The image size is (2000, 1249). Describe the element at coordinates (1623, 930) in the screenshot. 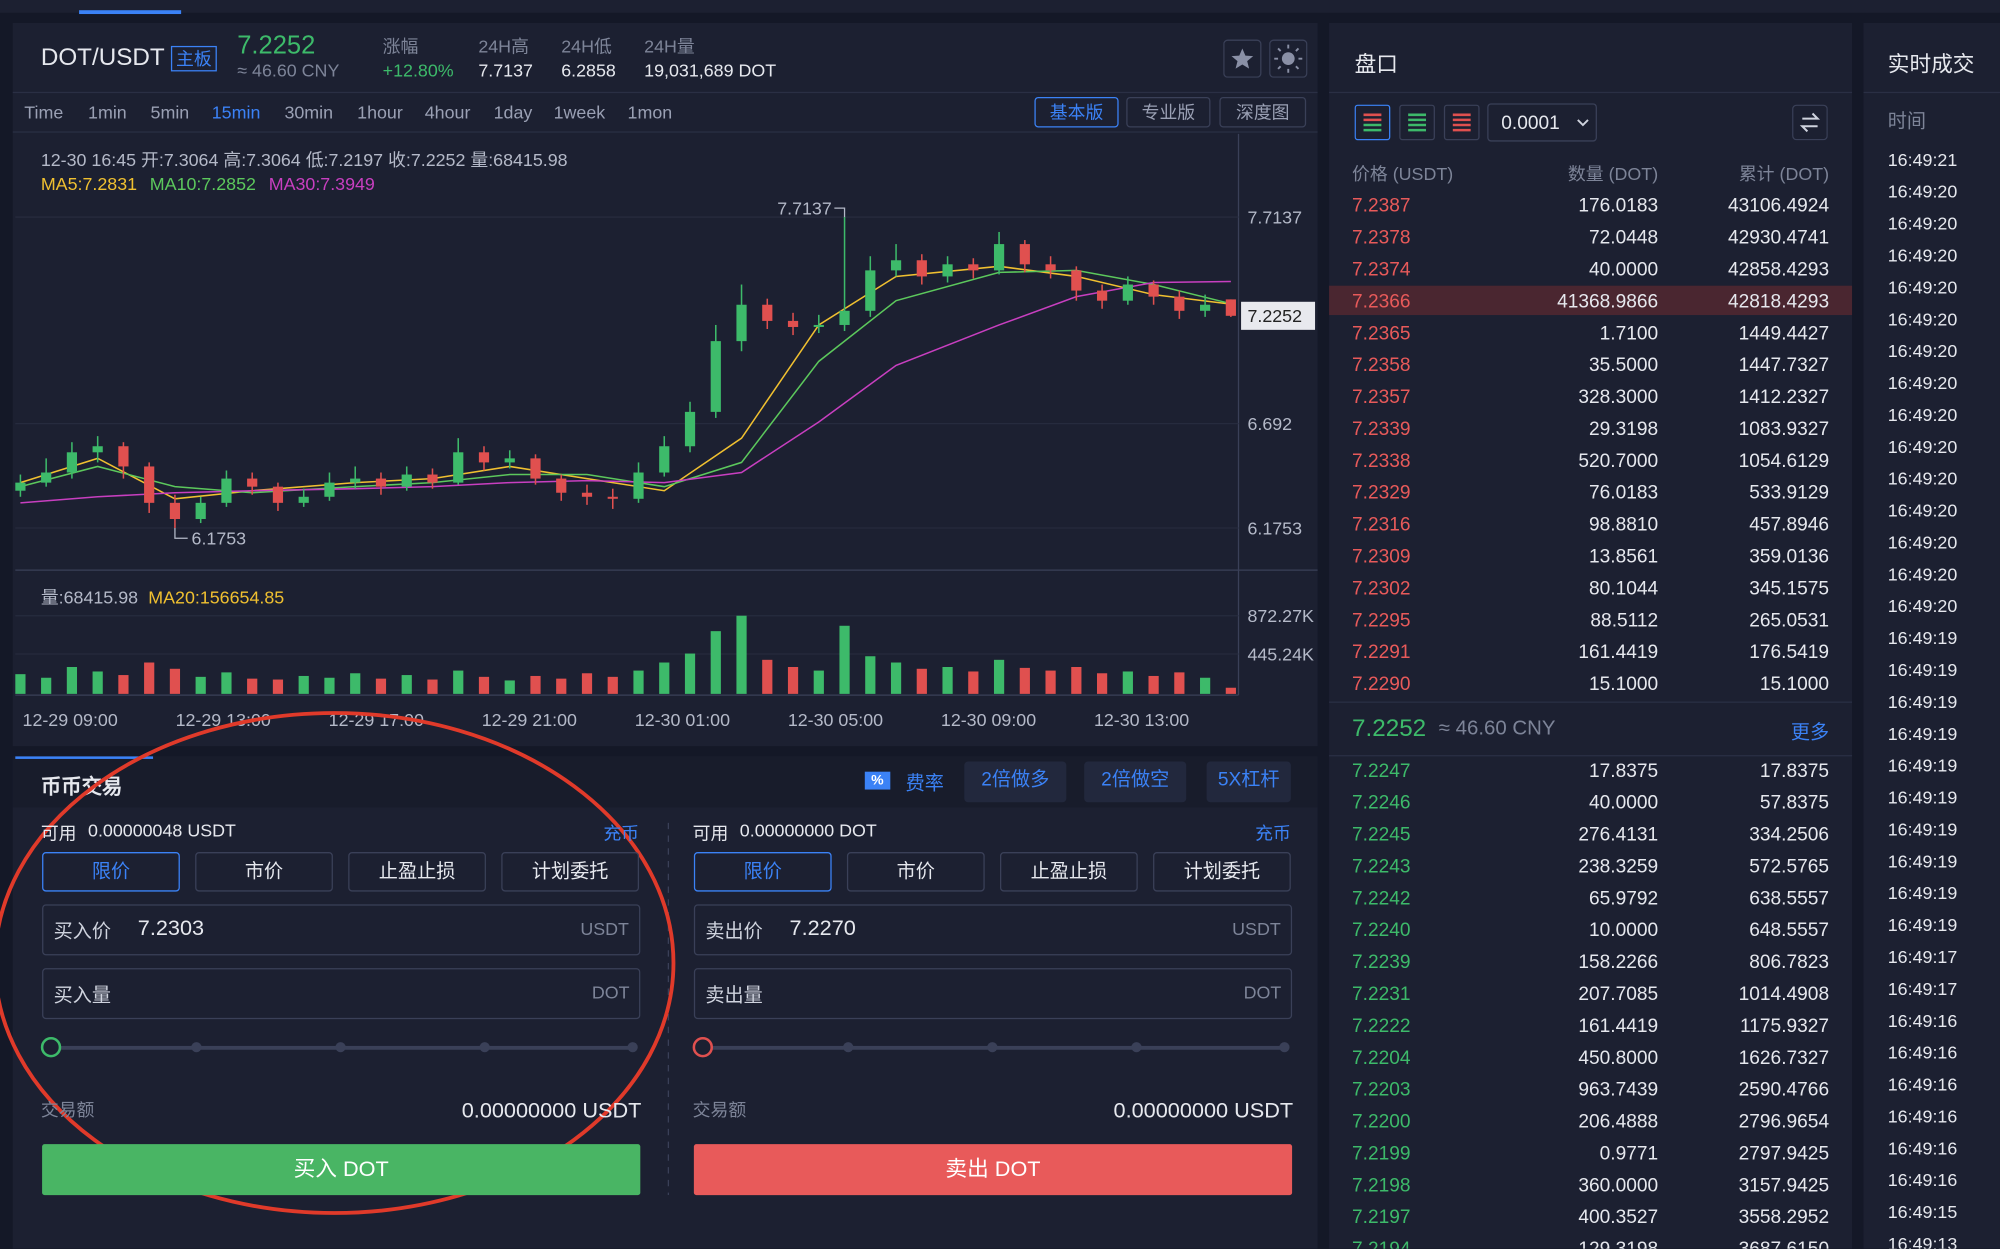

I see `book-amount: 10.0000` at that location.